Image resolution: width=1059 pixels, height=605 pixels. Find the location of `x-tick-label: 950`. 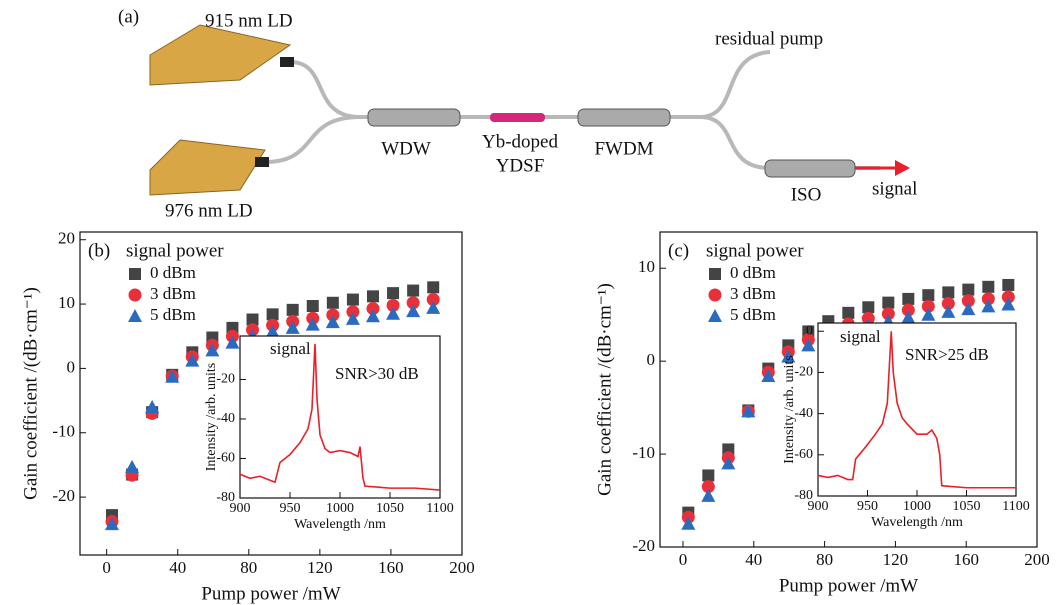

x-tick-label: 950 is located at coordinates (290, 508).